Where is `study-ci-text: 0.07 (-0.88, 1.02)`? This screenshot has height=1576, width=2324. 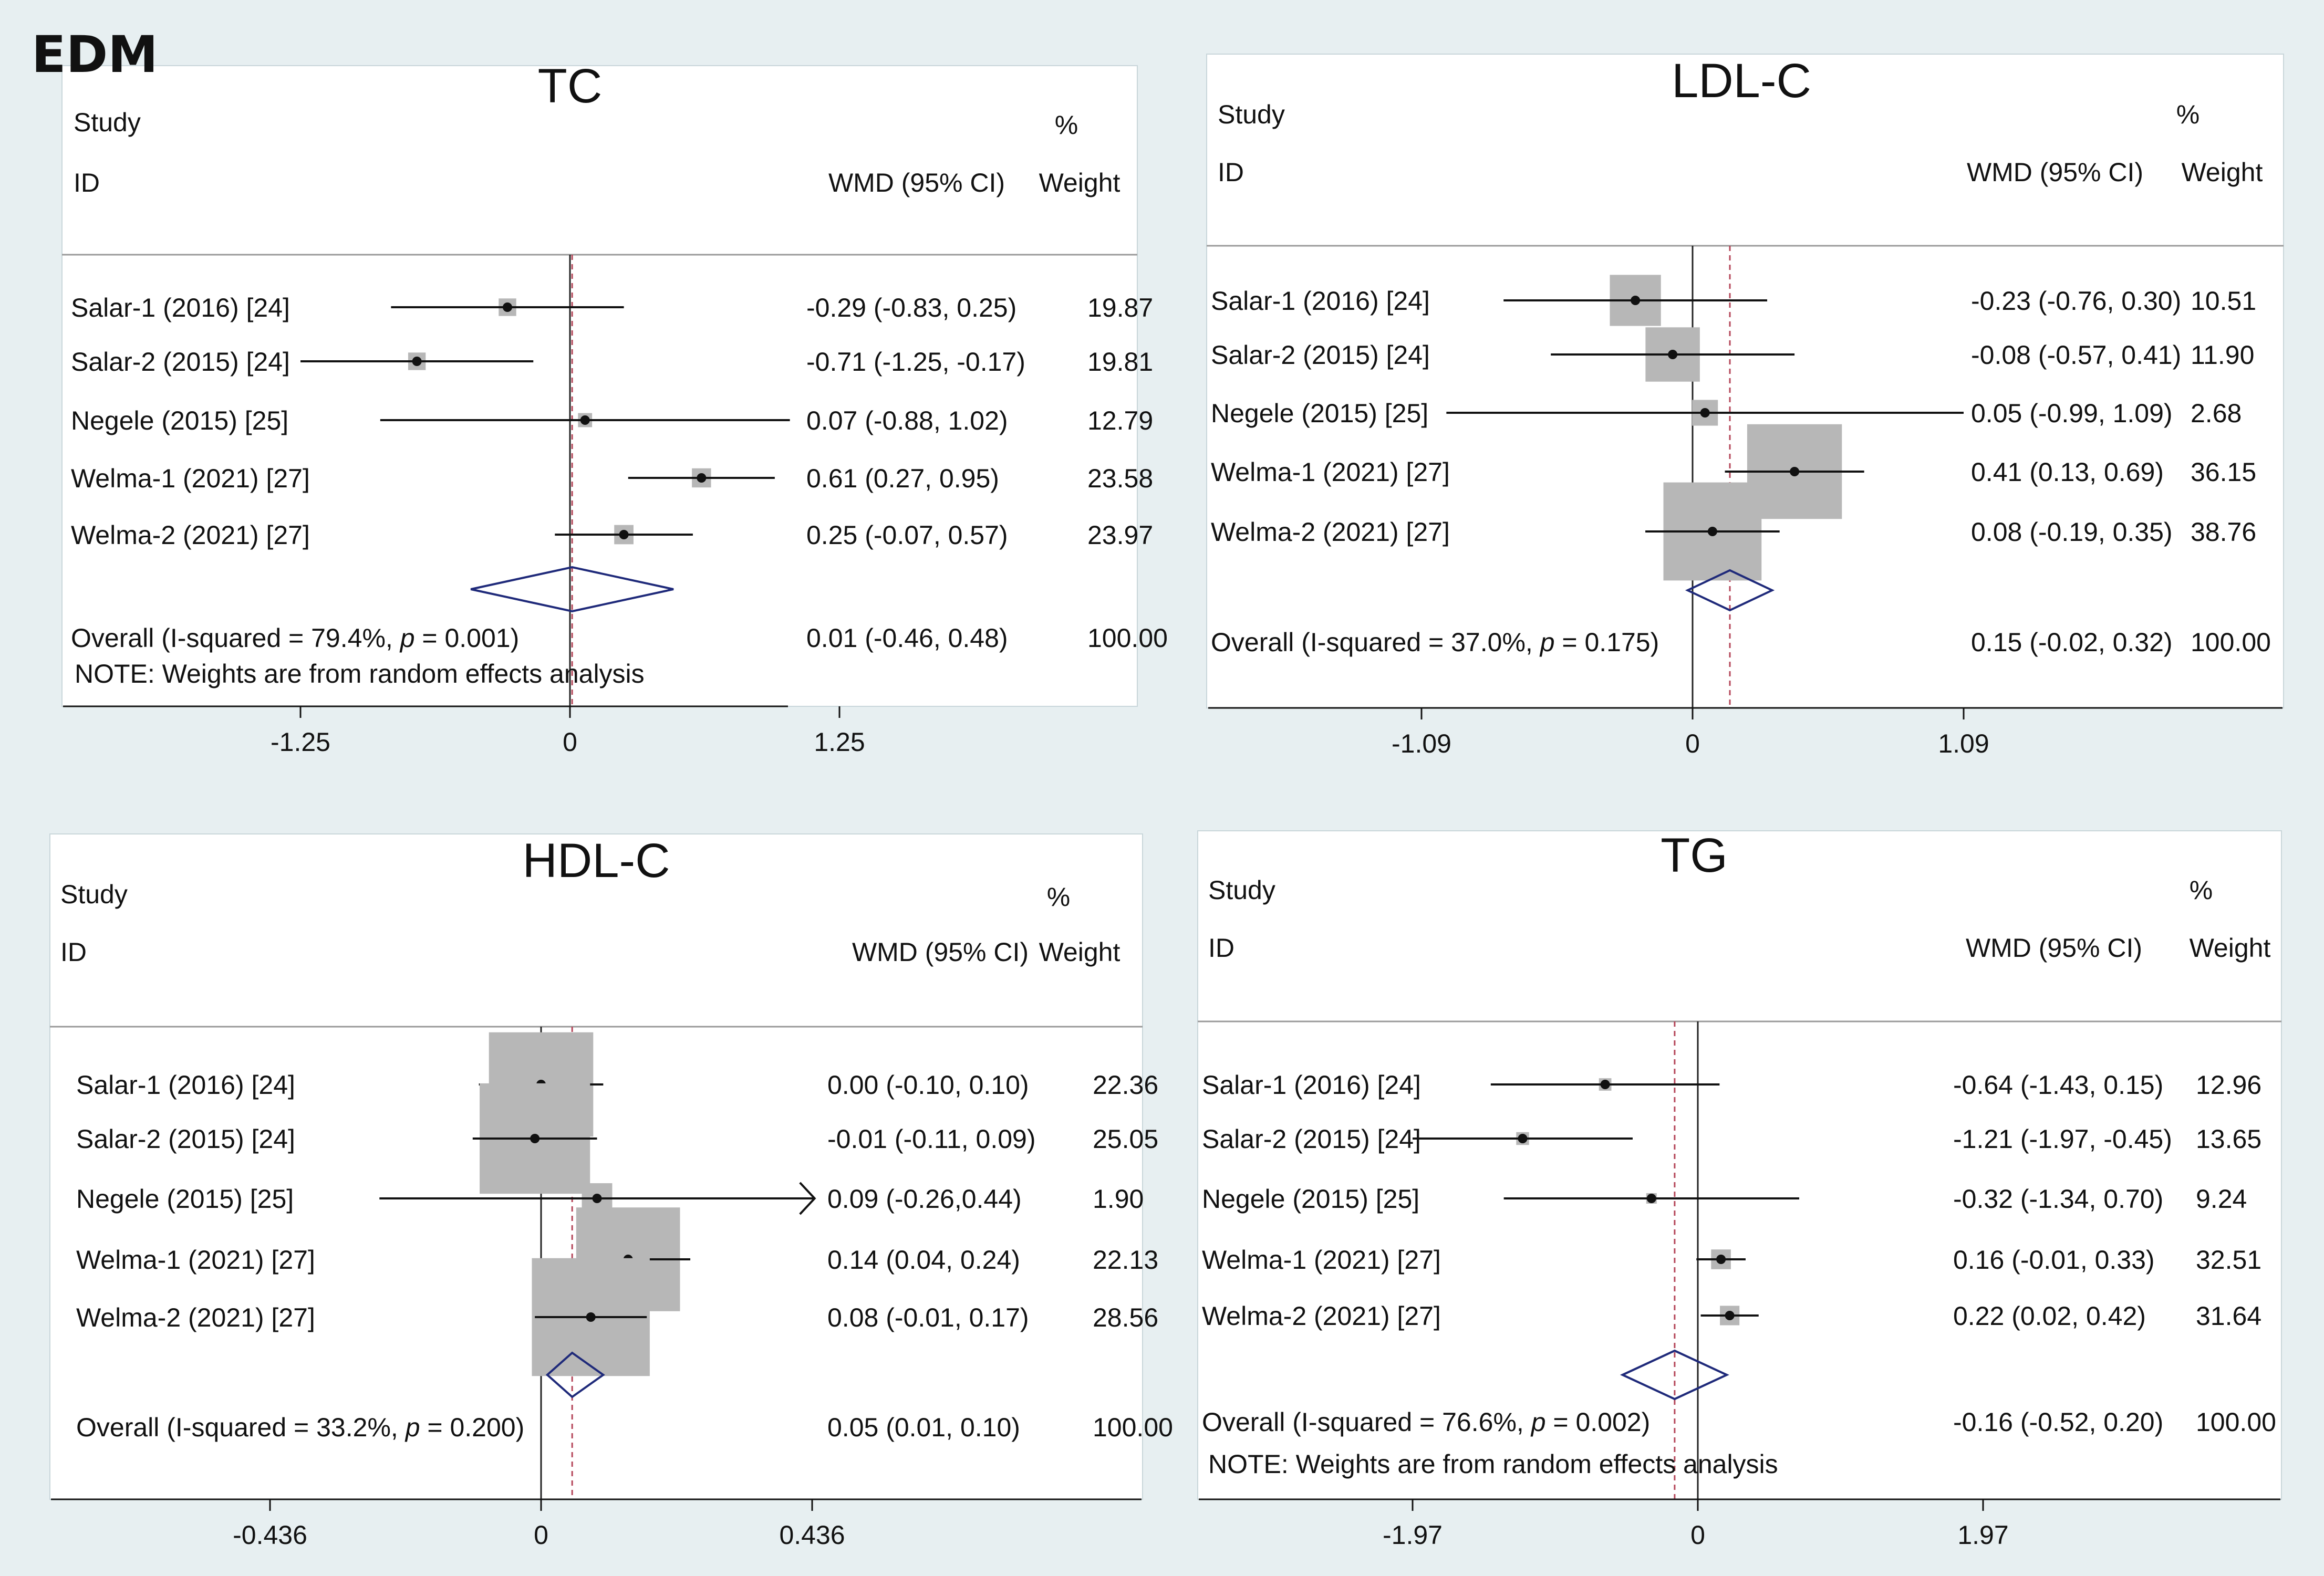
study-ci-text: 0.07 (-0.88, 1.02) is located at coordinates (907, 420).